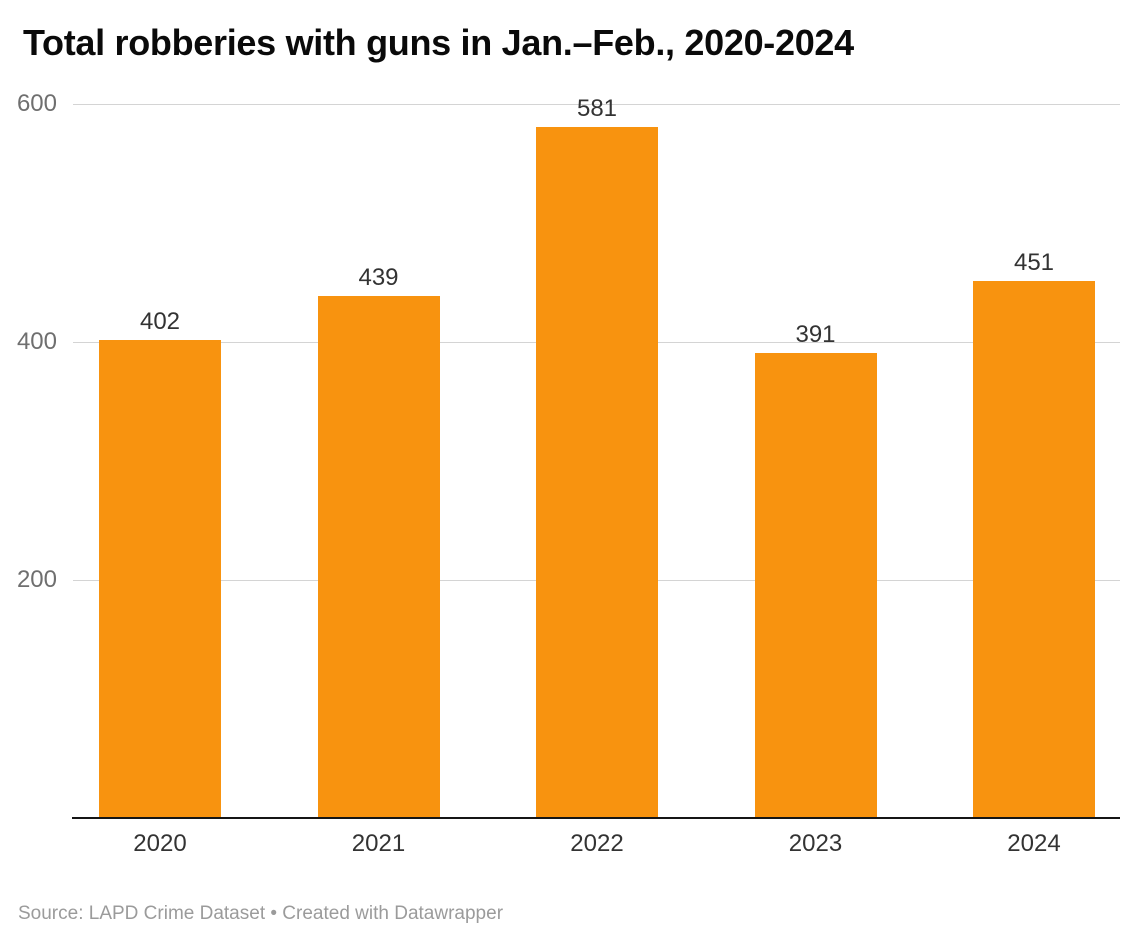 The width and height of the screenshot is (1140, 950). What do you see at coordinates (1034, 843) in the screenshot?
I see `x-axis-label-2024: 2024` at bounding box center [1034, 843].